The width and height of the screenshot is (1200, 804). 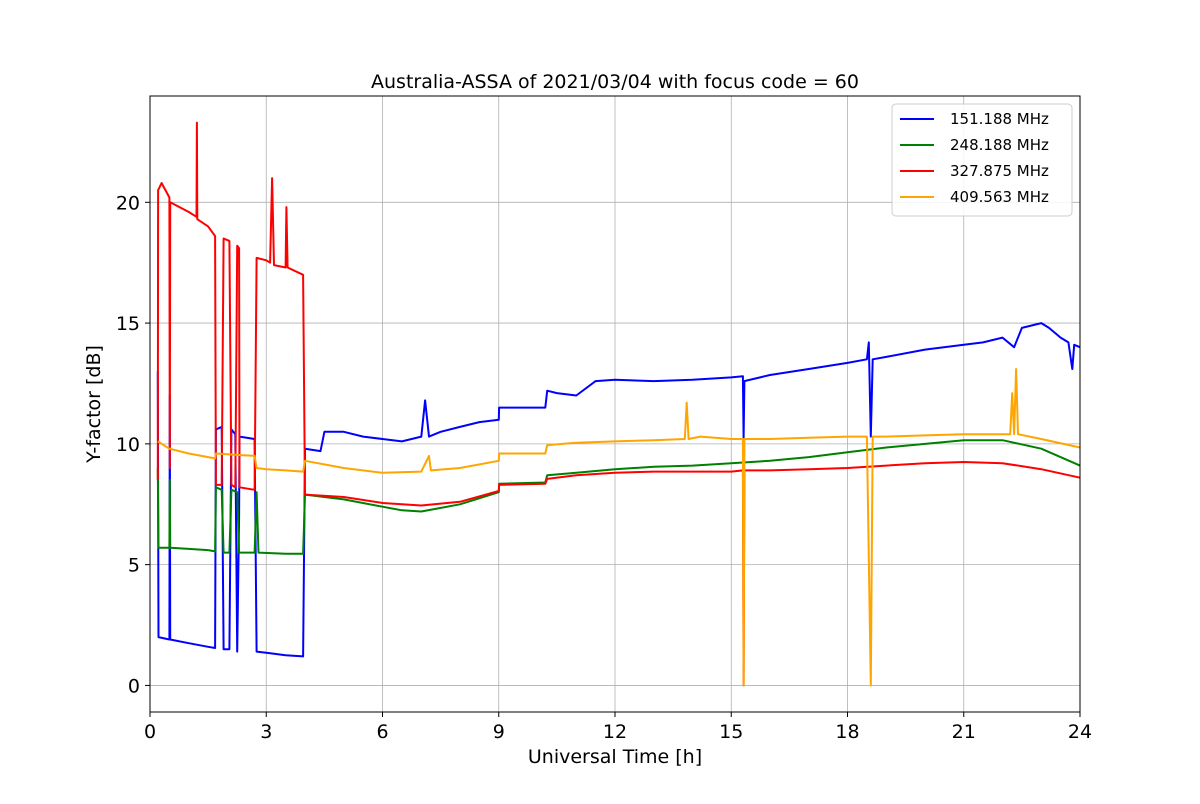 I want to click on legend-label-0: 151.188 MHz, so click(x=999, y=119).